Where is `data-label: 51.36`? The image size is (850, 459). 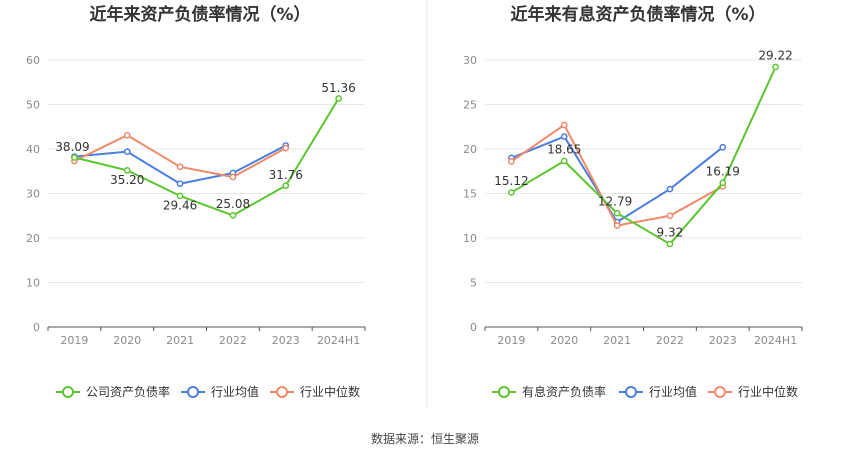
data-label: 51.36 is located at coordinates (338, 88).